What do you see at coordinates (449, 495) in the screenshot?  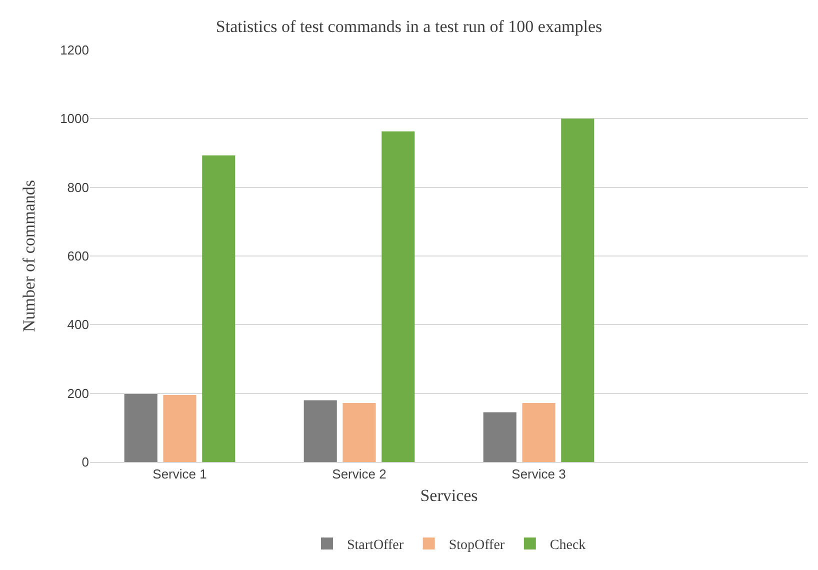 I see `x-axis-title: Services` at bounding box center [449, 495].